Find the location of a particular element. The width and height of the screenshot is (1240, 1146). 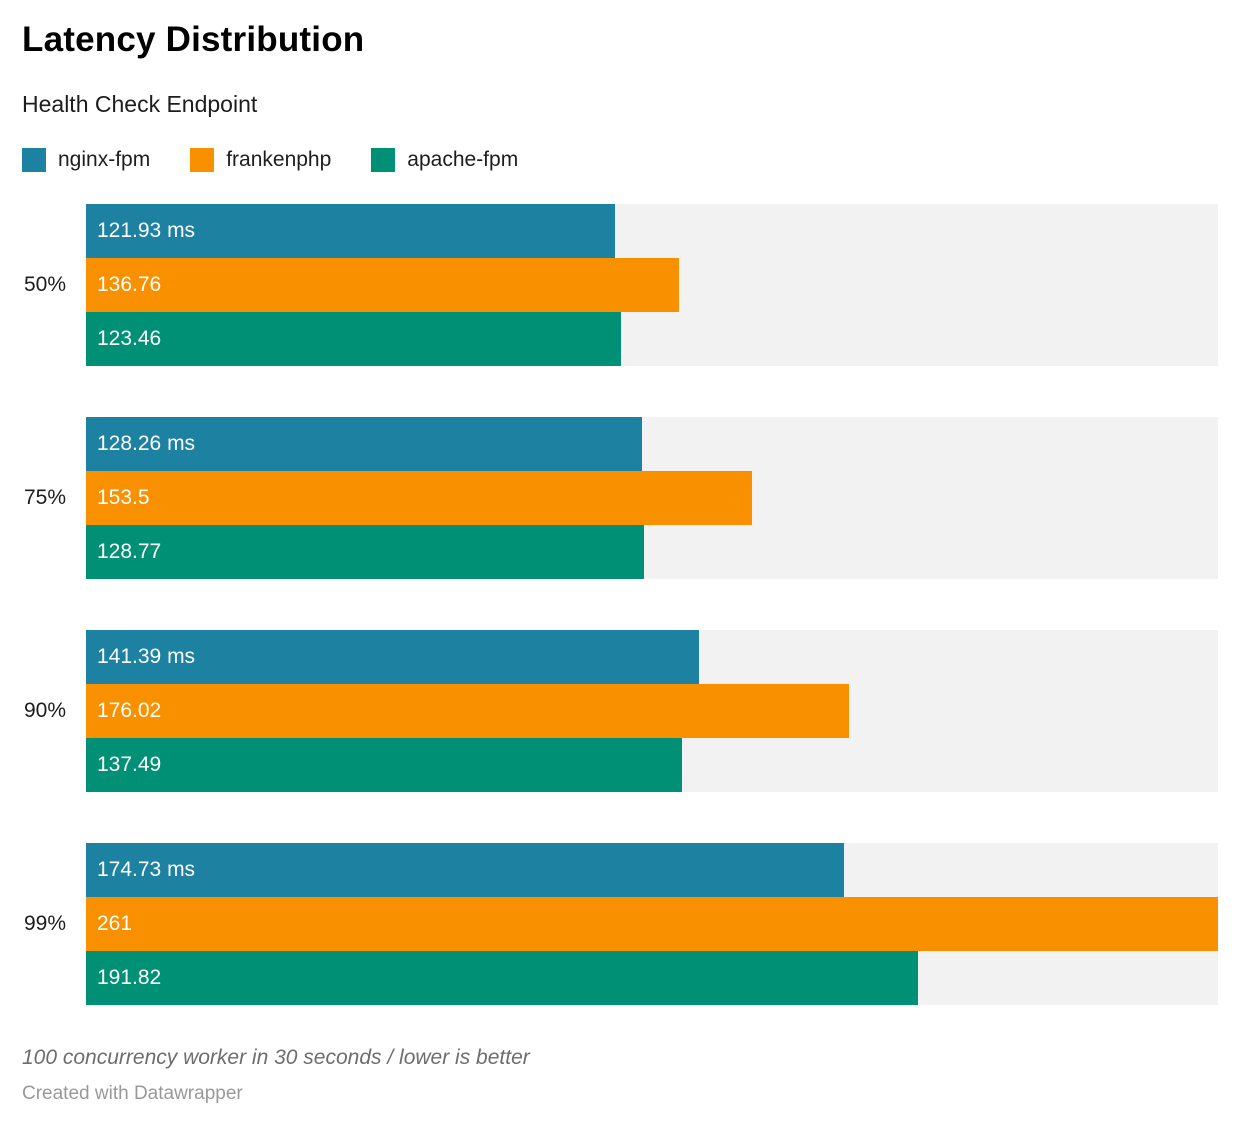

legend-label: nginx-fpm is located at coordinates (104, 159).